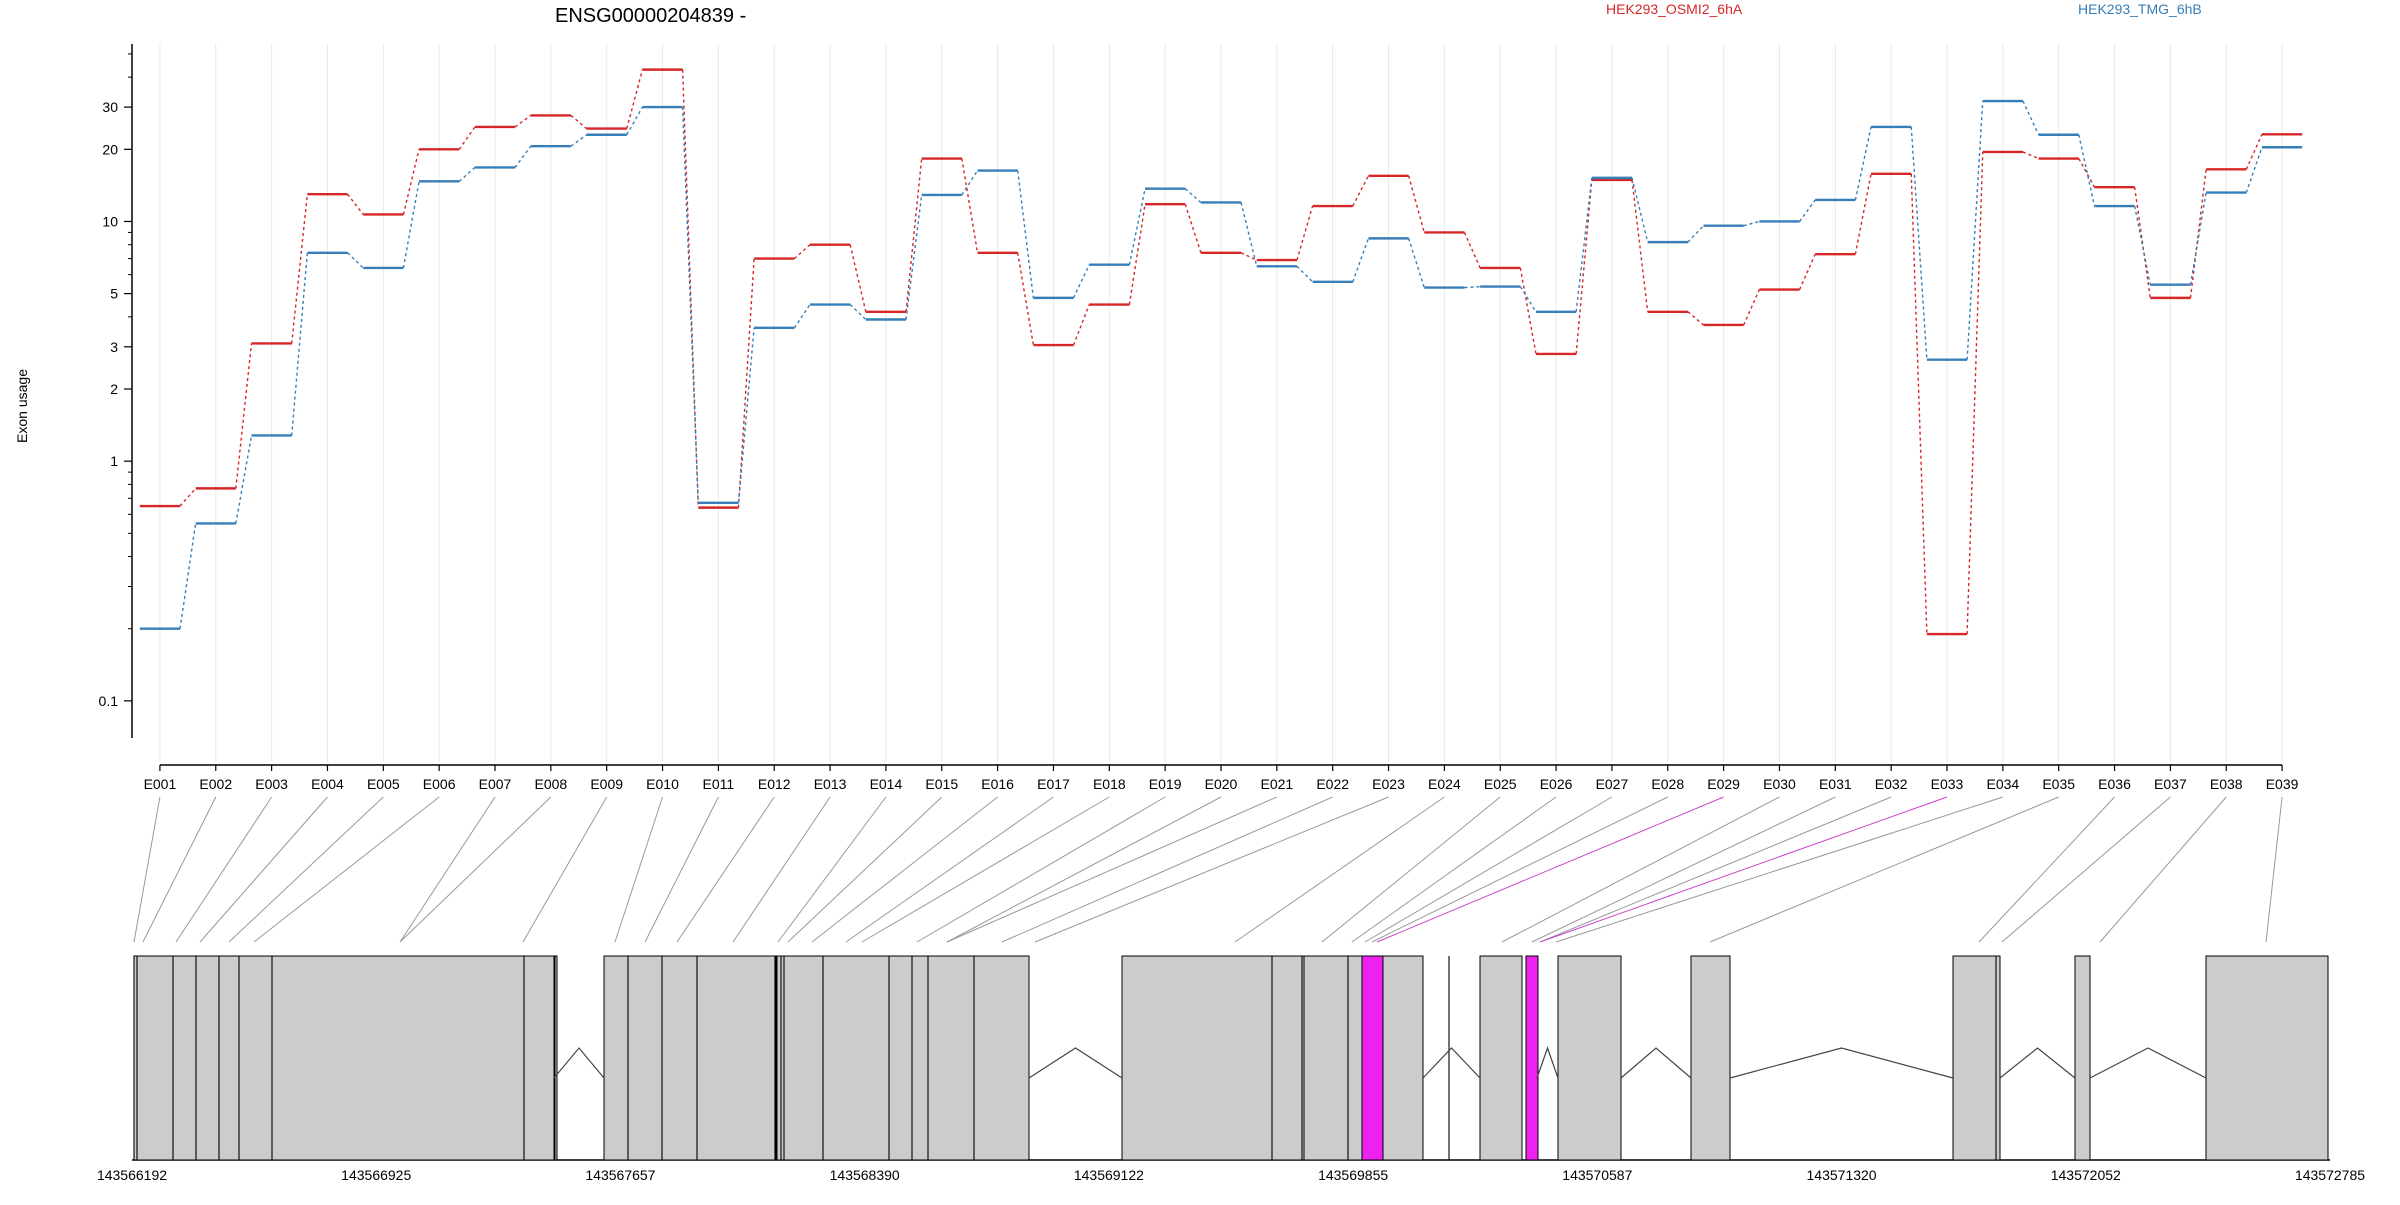 The image size is (2400, 1205). Describe the element at coordinates (1723, 784) in the screenshot. I see `x-tick-label: E029` at that location.